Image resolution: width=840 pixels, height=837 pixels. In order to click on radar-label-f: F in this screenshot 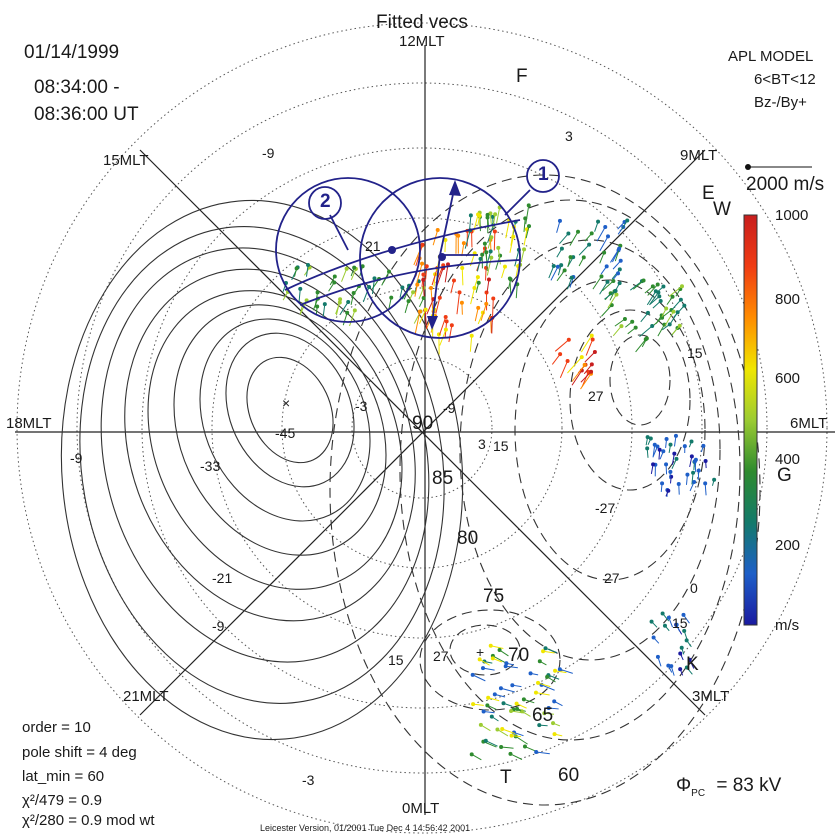, I will do `click(522, 76)`.